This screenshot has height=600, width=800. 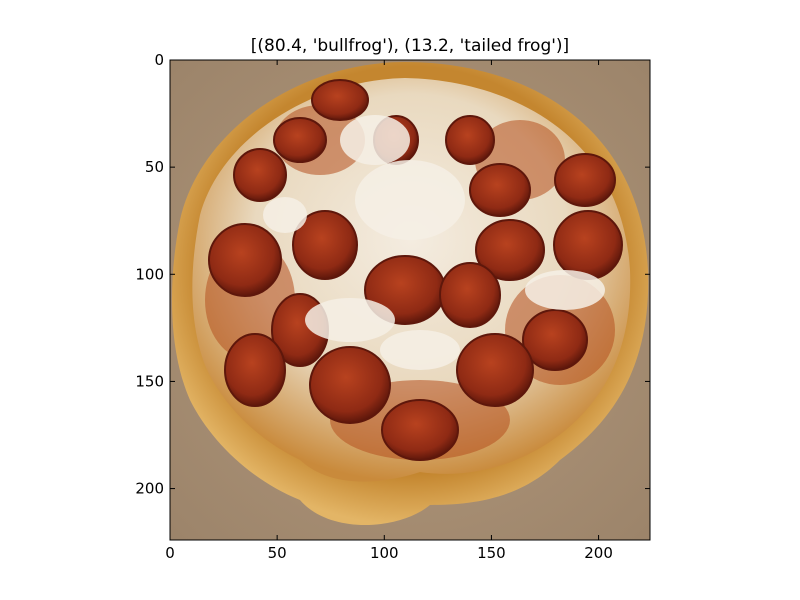 What do you see at coordinates (149, 489) in the screenshot?
I see `y-tick-label: 200` at bounding box center [149, 489].